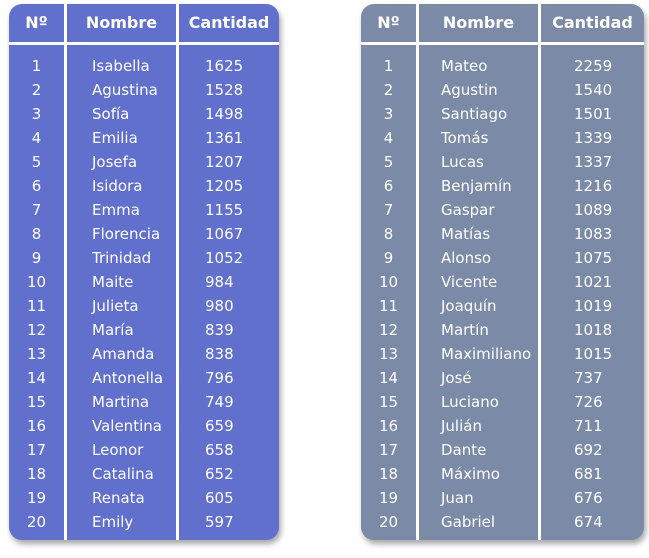  I want to click on row-quantity: 1018, so click(593, 330).